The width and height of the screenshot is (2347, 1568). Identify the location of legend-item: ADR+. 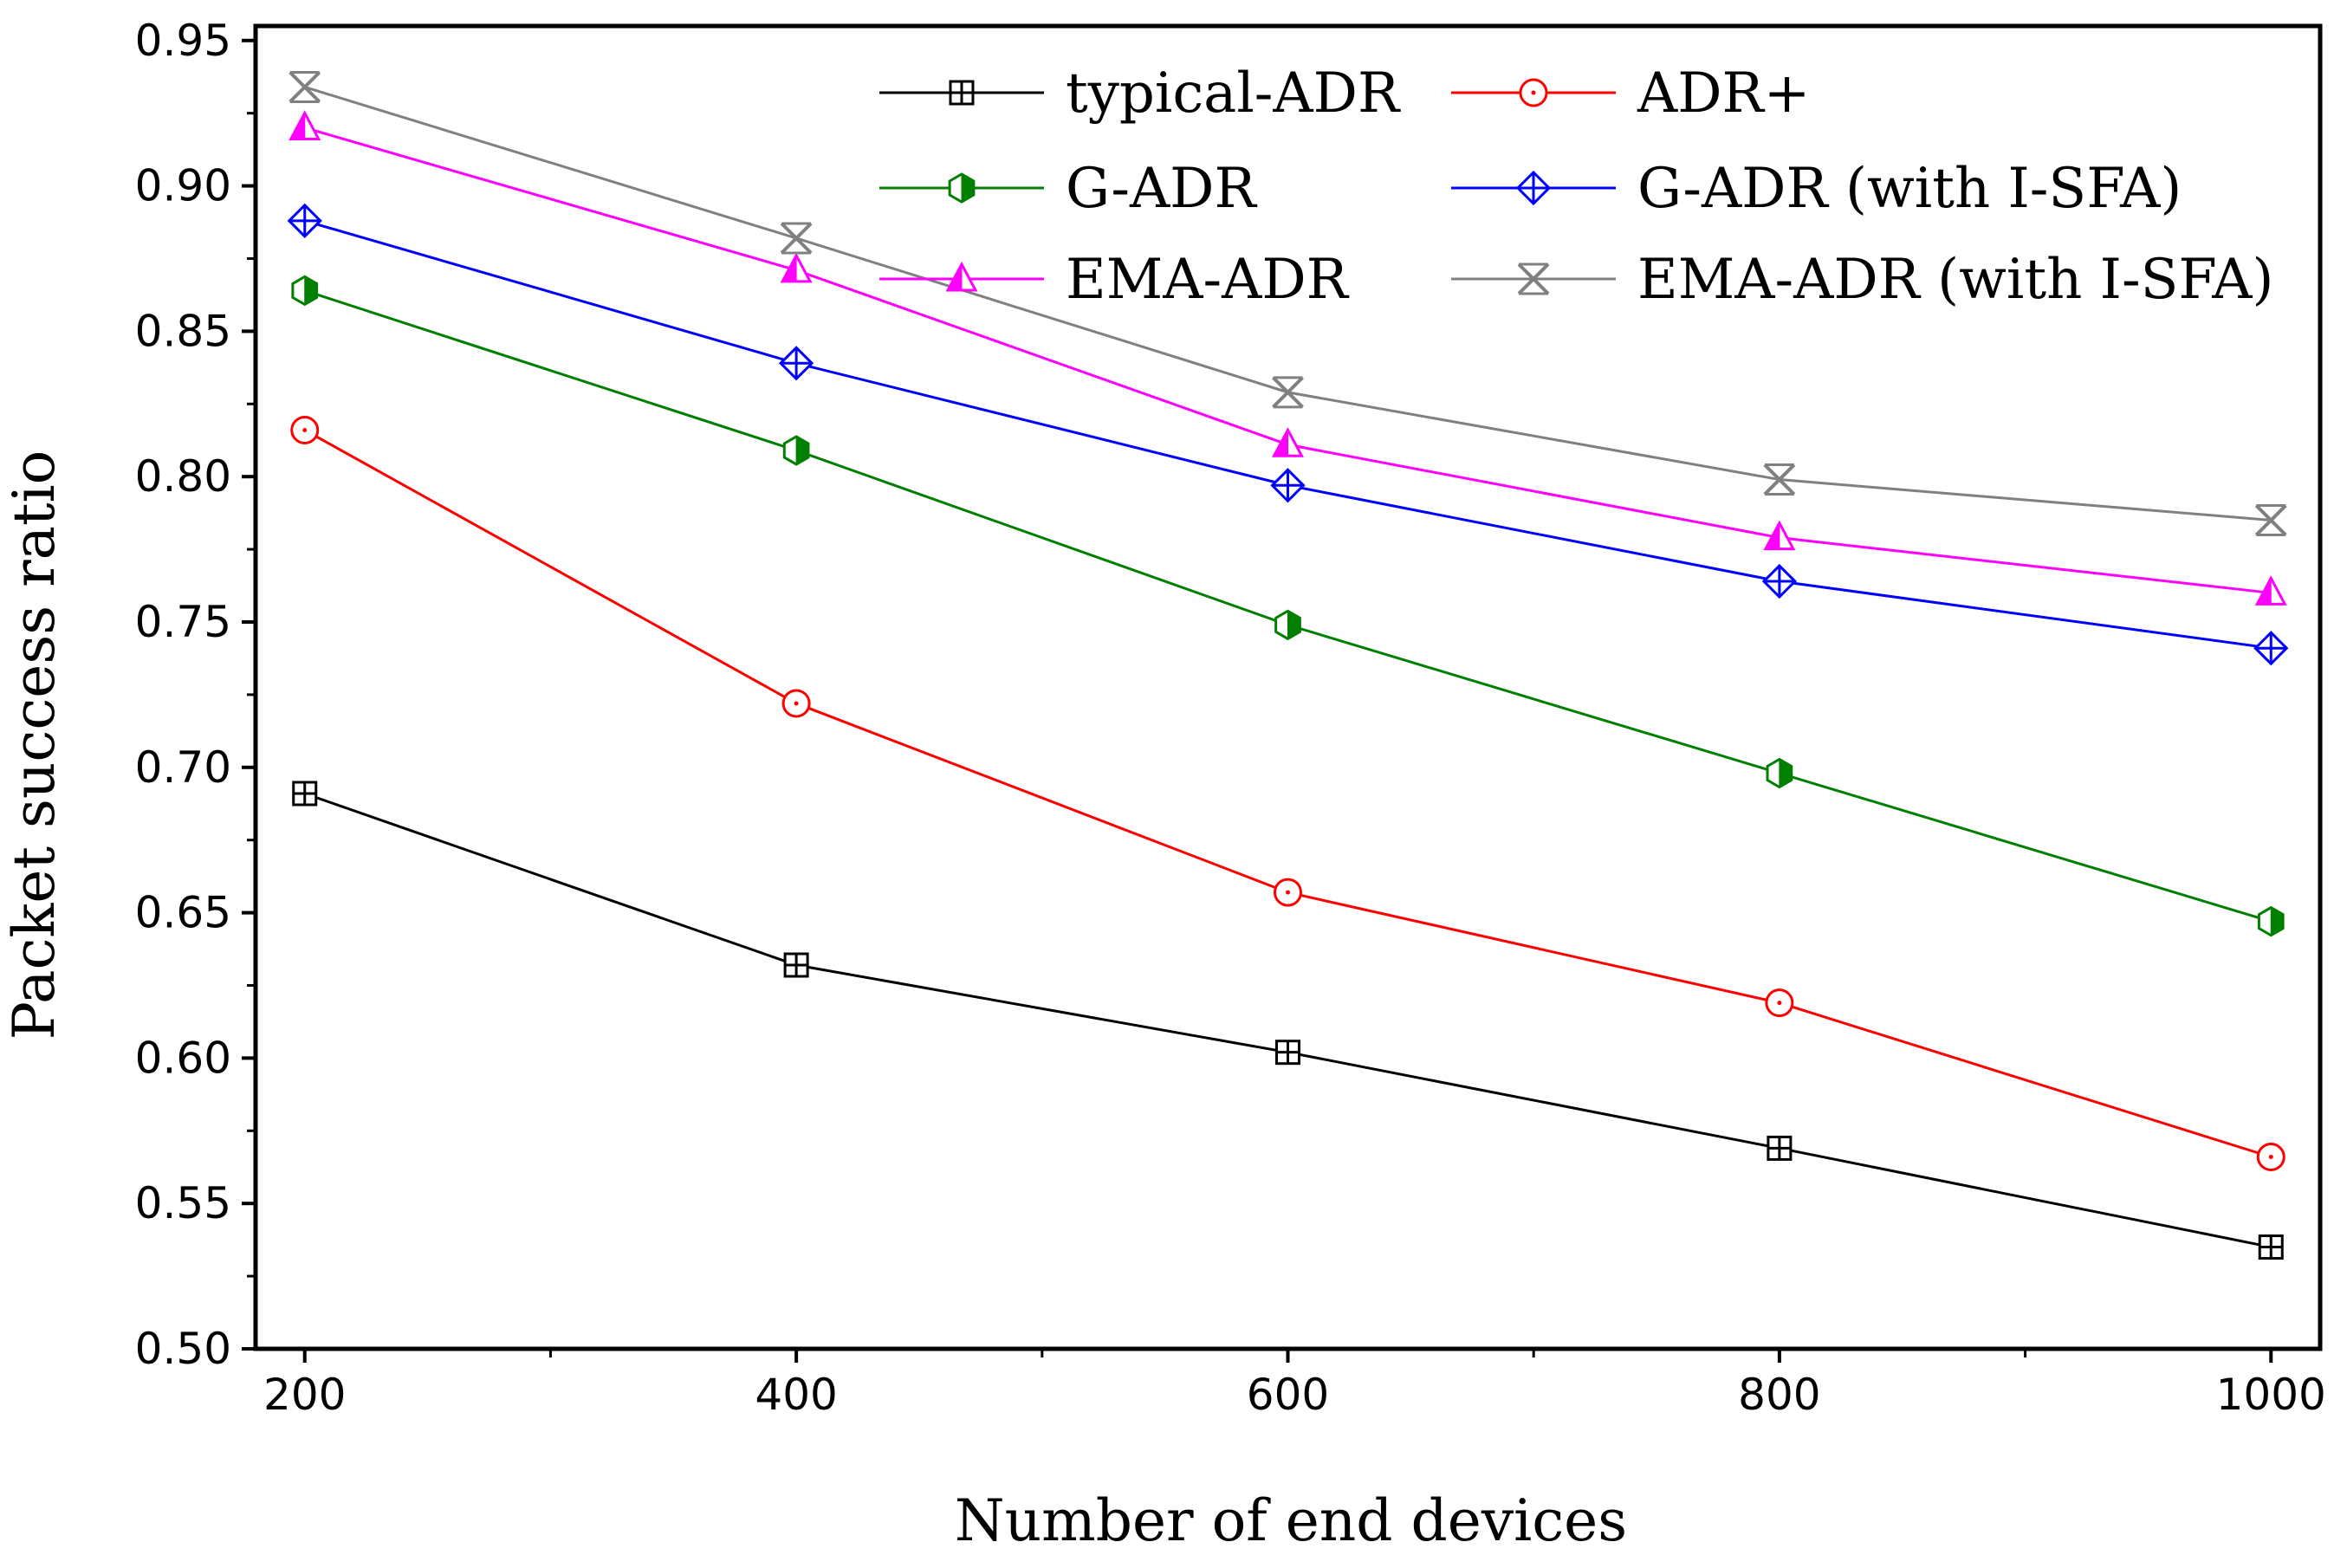
(1630, 94).